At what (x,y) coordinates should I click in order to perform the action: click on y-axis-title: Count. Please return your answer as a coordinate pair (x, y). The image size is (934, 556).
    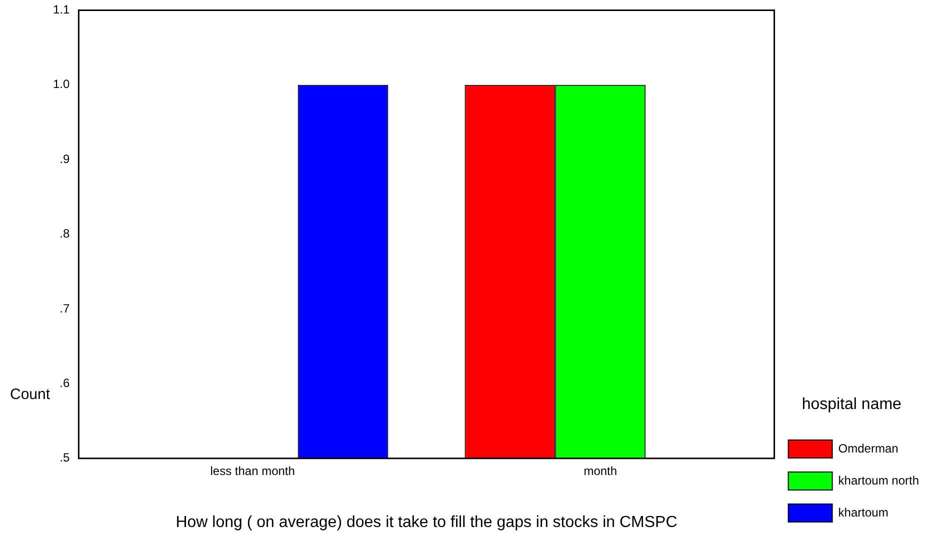
    Looking at the image, I should click on (30, 394).